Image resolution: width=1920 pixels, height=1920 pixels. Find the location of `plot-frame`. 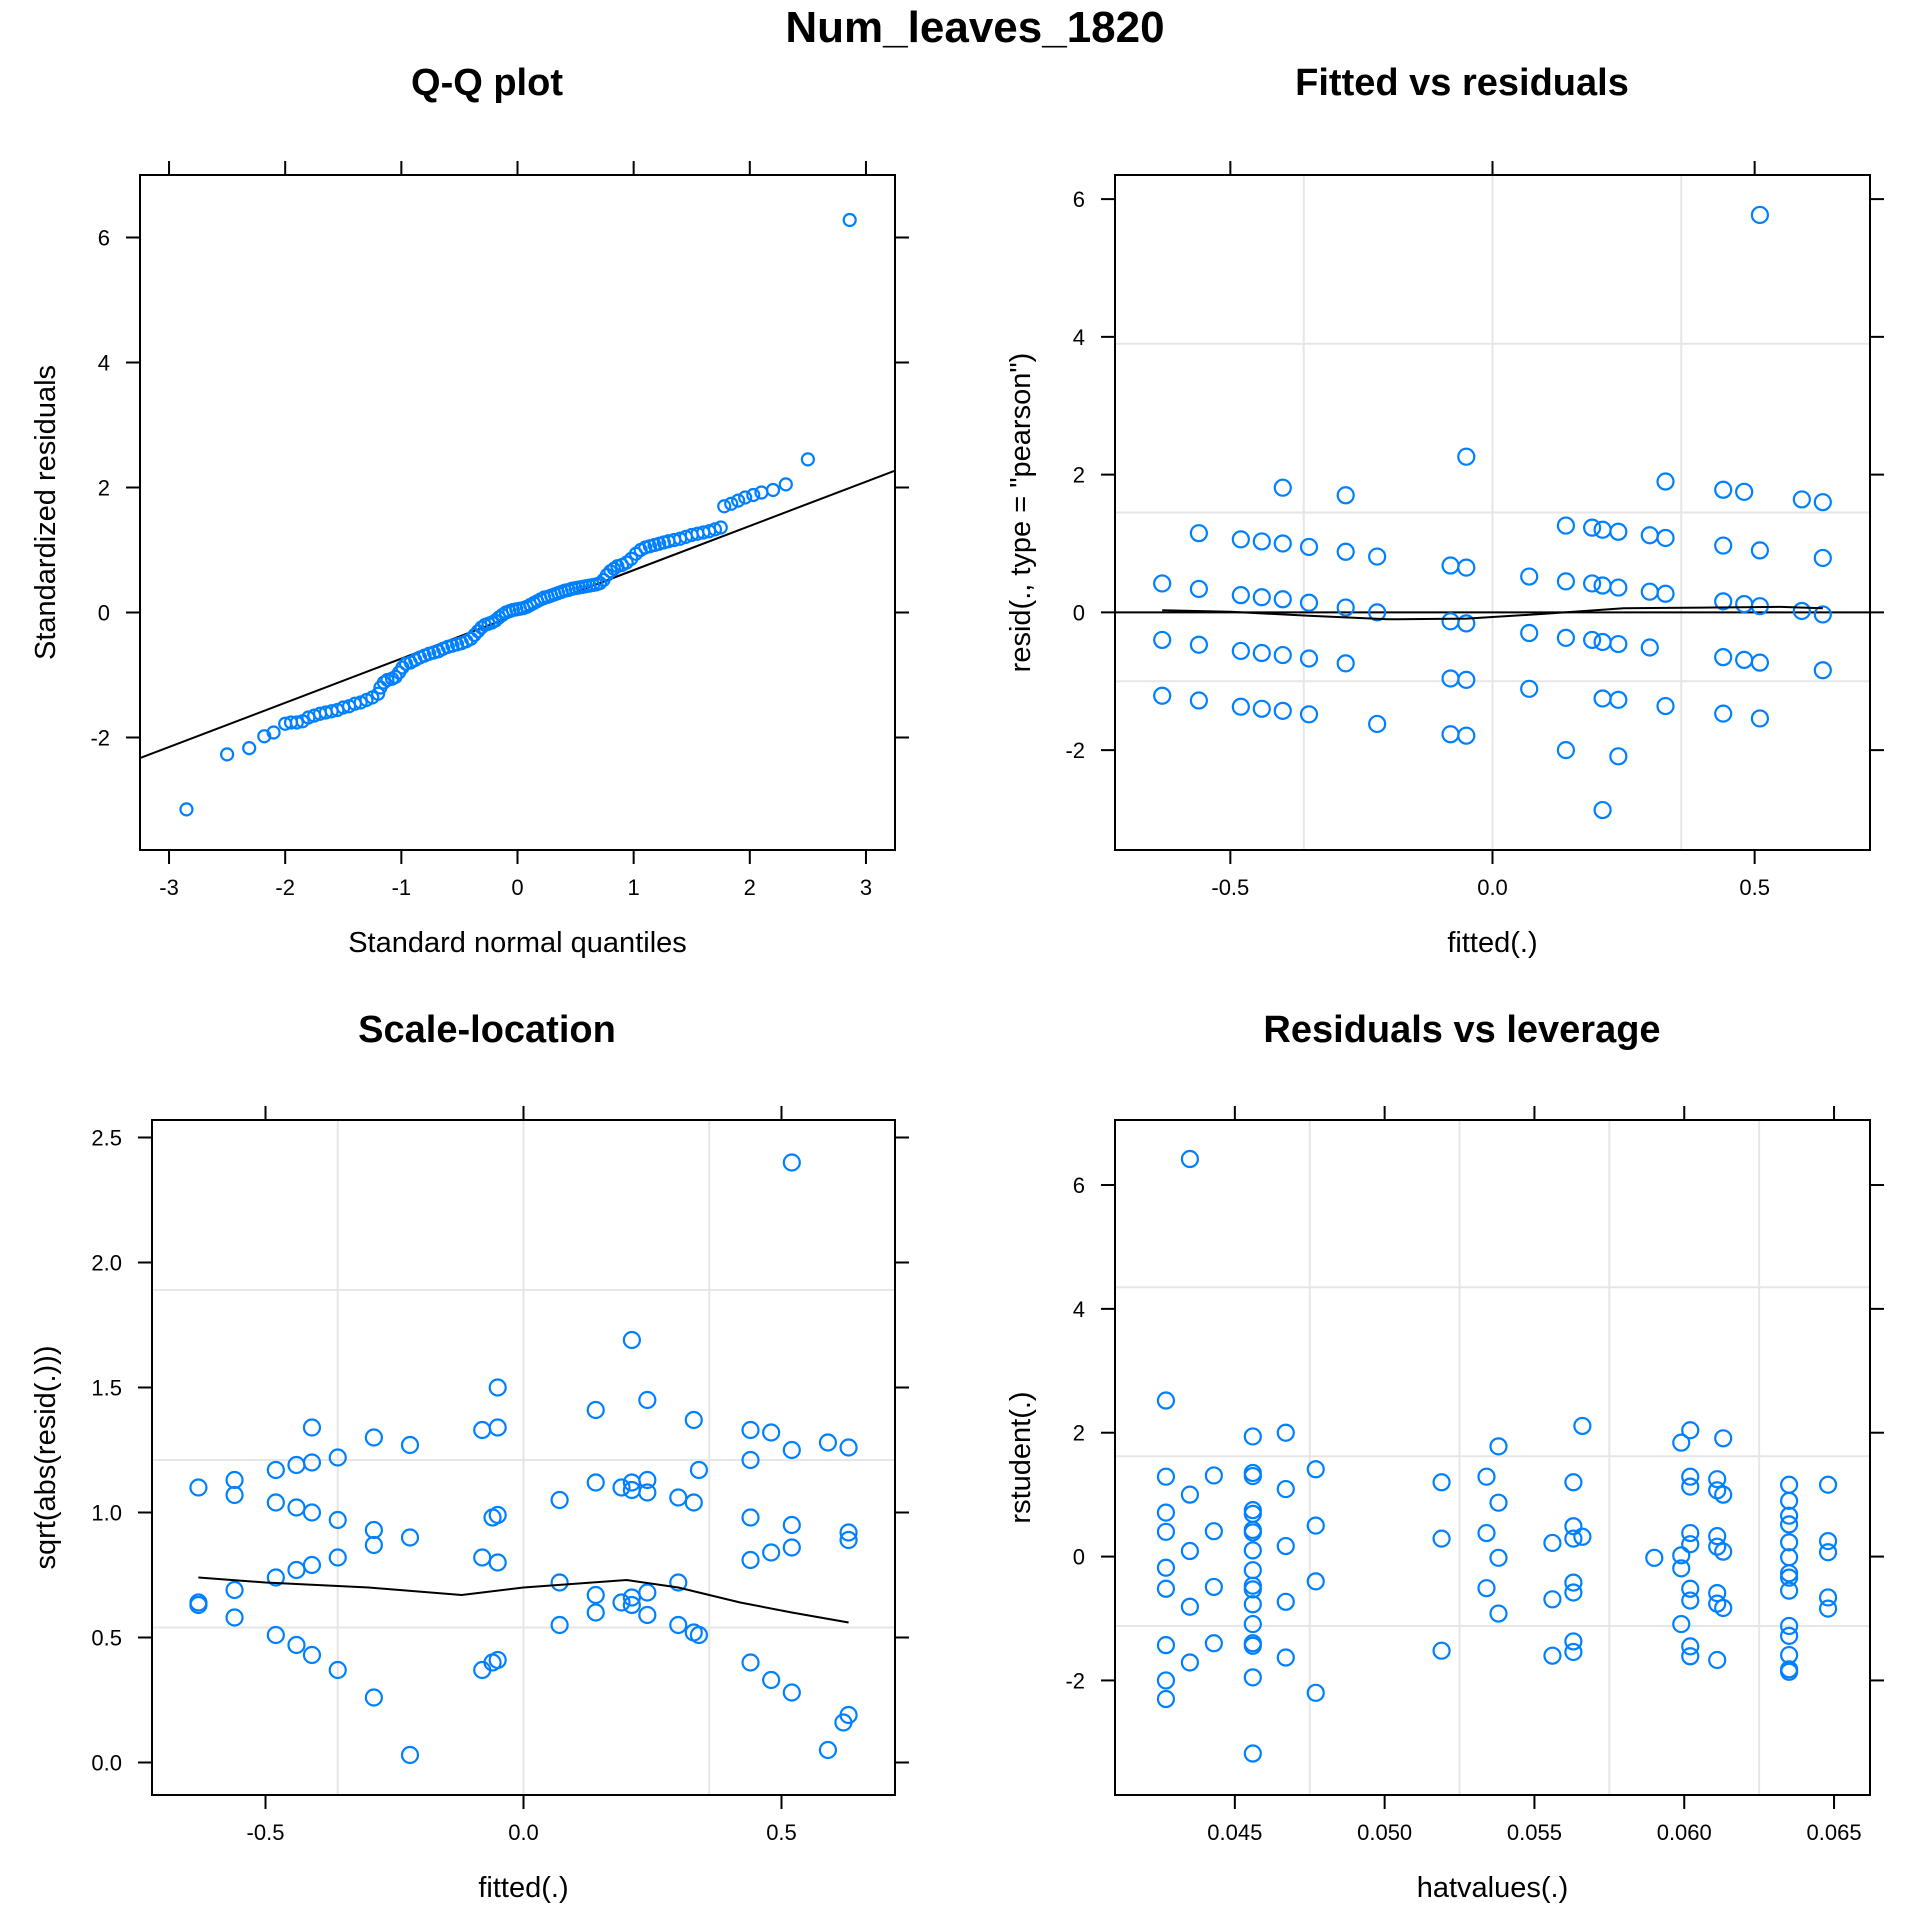

plot-frame is located at coordinates (517, 512).